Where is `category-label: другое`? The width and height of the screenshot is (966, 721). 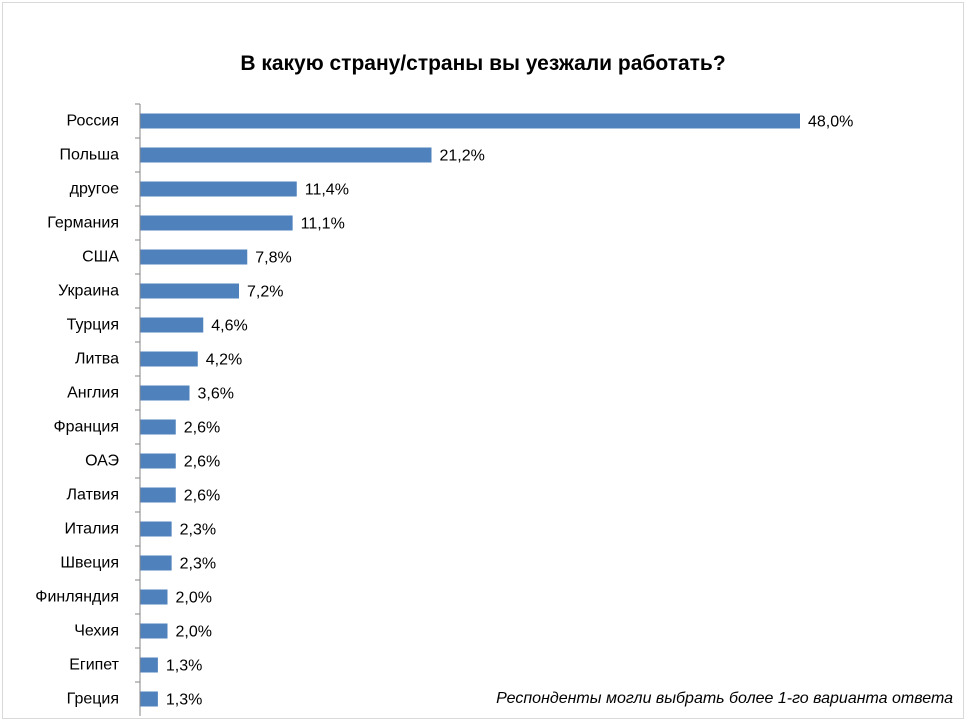
category-label: другое is located at coordinates (94, 189).